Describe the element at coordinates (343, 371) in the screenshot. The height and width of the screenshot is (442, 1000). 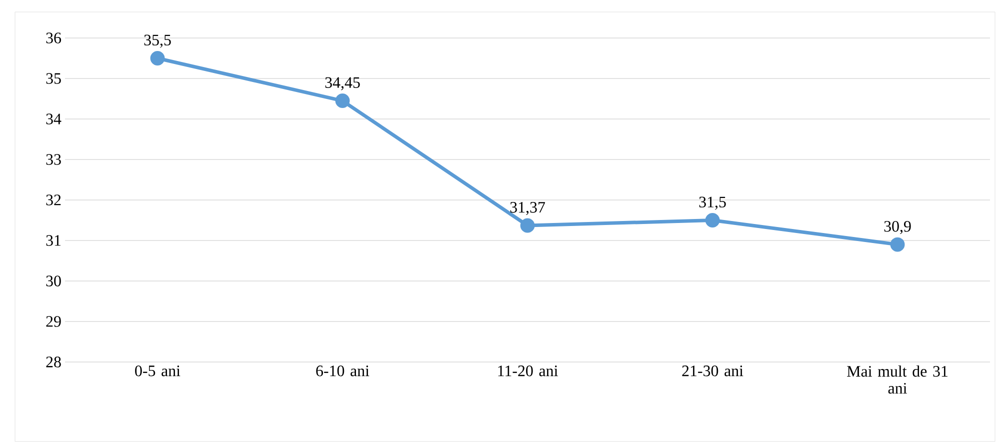
I see `x-tick-label: 6-10 ani` at that location.